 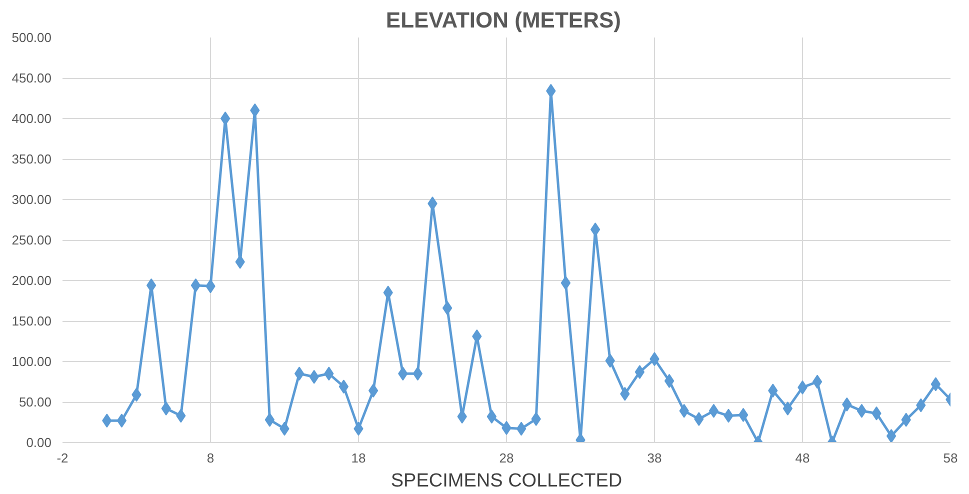 What do you see at coordinates (358, 458) in the screenshot?
I see `x-tick-label: 18` at bounding box center [358, 458].